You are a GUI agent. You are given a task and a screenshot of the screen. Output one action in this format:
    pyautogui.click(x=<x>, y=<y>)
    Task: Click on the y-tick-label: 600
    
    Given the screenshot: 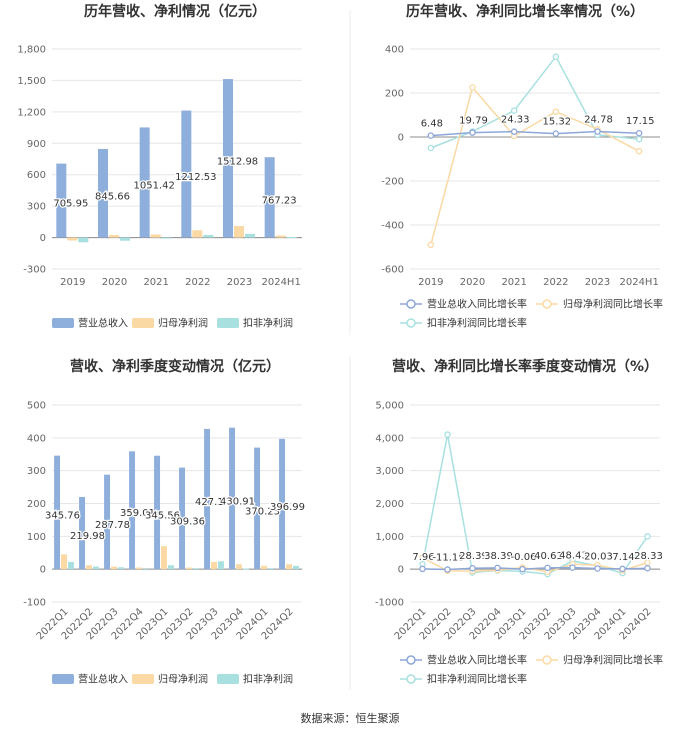 What is the action you would take?
    pyautogui.click(x=36, y=175)
    